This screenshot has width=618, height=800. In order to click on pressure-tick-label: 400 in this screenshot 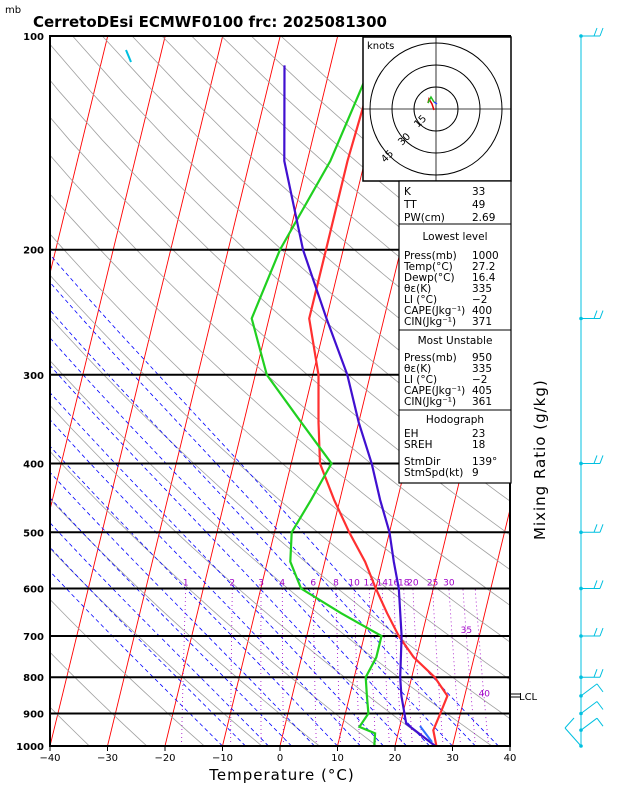, I will do `click(33, 464)`.